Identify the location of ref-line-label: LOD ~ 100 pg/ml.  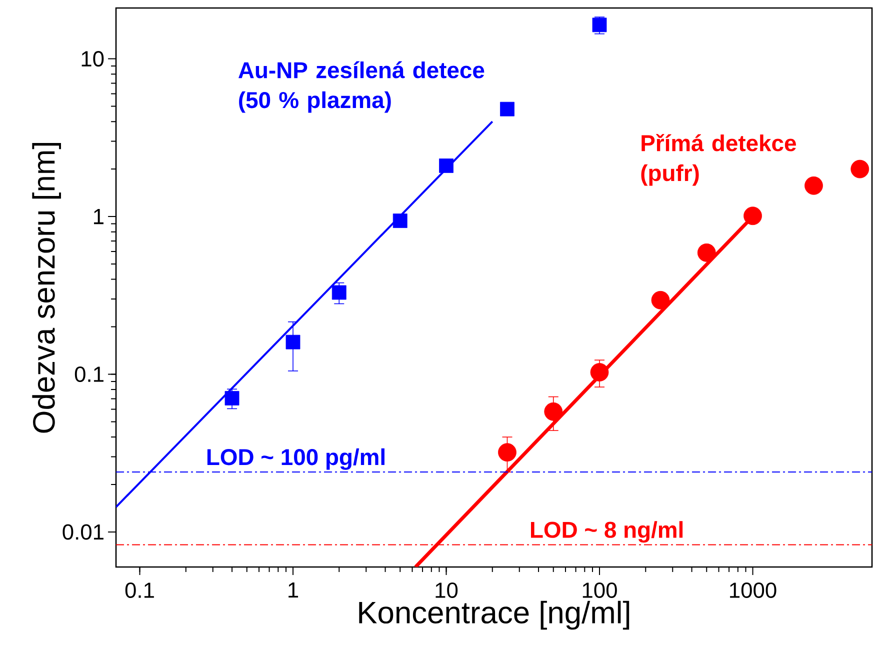
(295, 459).